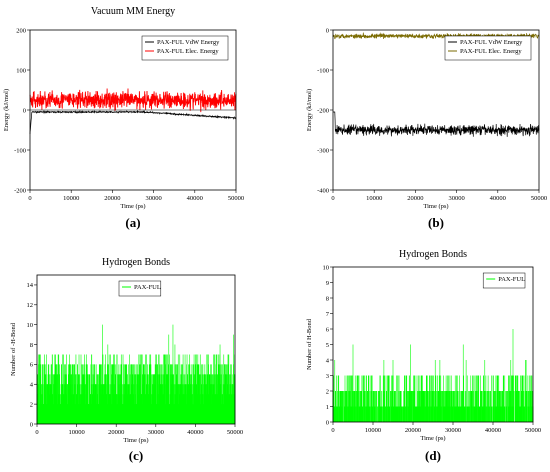 The height and width of the screenshot is (472, 550). I want to click on panel-label: (d), so click(433, 455).